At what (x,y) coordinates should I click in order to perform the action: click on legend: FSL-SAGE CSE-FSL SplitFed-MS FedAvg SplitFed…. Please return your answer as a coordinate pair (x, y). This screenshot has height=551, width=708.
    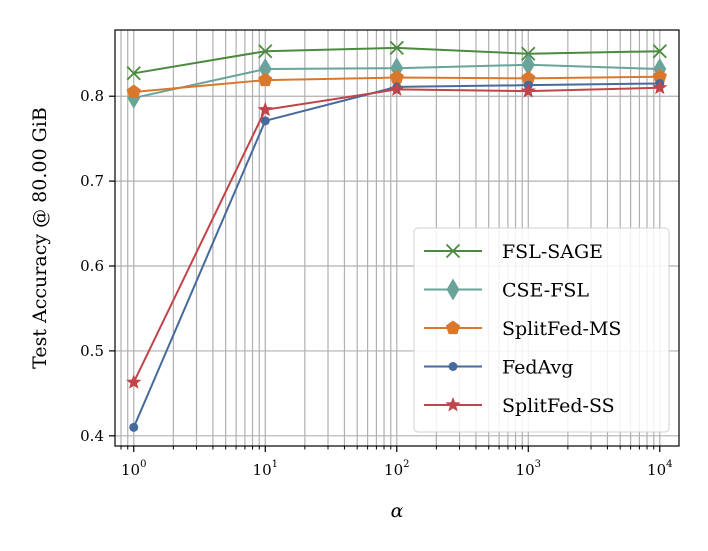
    Looking at the image, I should click on (541, 330).